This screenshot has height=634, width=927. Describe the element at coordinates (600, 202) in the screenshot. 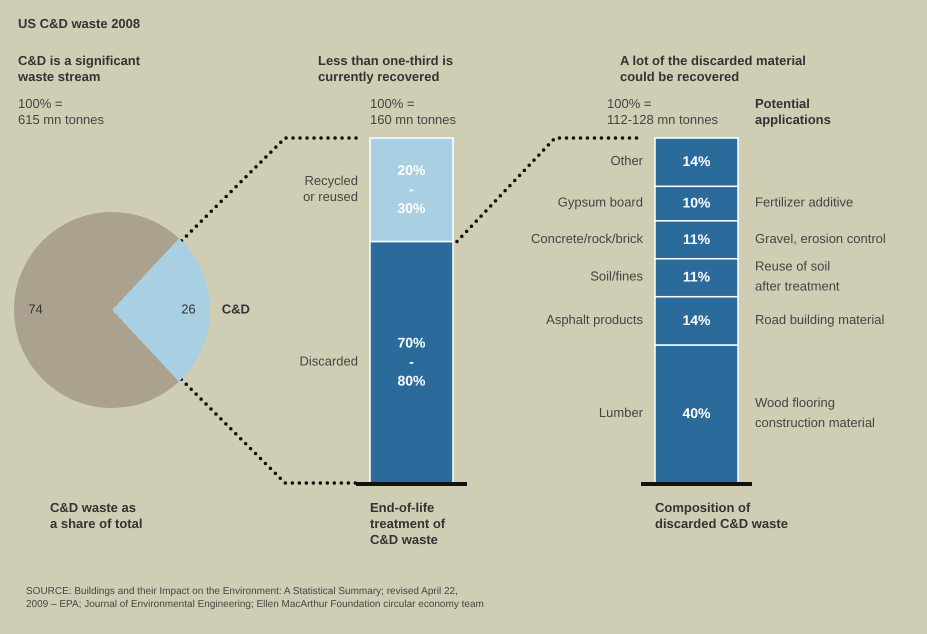

I see `series-label: Gypsum board` at that location.